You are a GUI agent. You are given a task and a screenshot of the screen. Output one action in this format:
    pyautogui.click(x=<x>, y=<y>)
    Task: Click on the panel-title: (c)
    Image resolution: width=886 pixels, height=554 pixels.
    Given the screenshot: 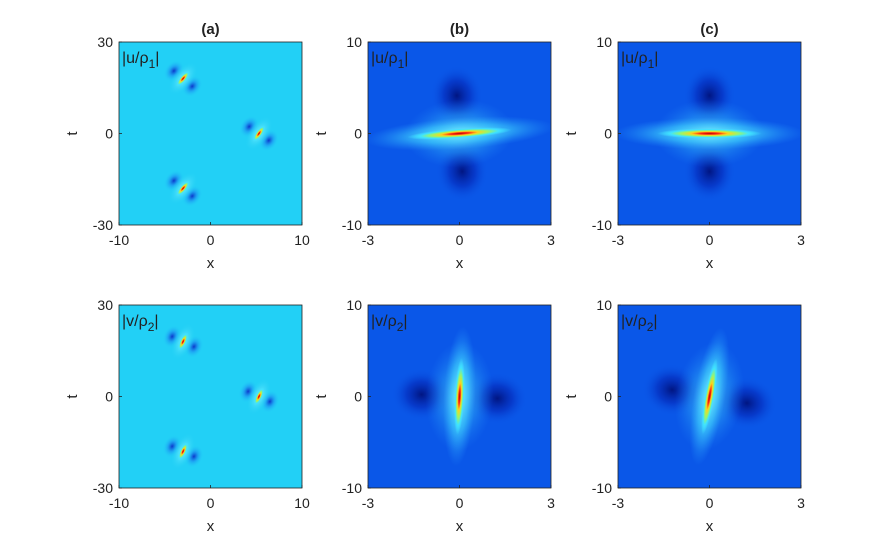 What is the action you would take?
    pyautogui.click(x=709, y=29)
    